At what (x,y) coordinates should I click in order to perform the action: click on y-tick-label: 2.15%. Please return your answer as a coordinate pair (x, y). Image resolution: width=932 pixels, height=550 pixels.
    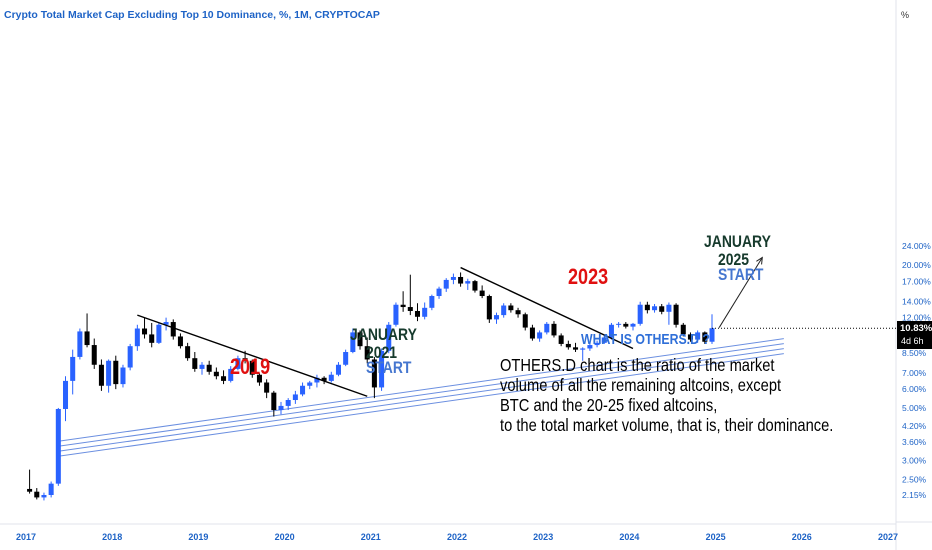
    Looking at the image, I should click on (914, 495).